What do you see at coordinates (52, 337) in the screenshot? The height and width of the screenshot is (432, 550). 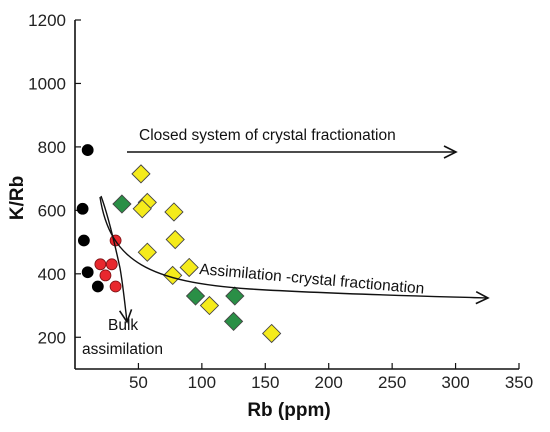 I see `y-tick-label: 200` at bounding box center [52, 337].